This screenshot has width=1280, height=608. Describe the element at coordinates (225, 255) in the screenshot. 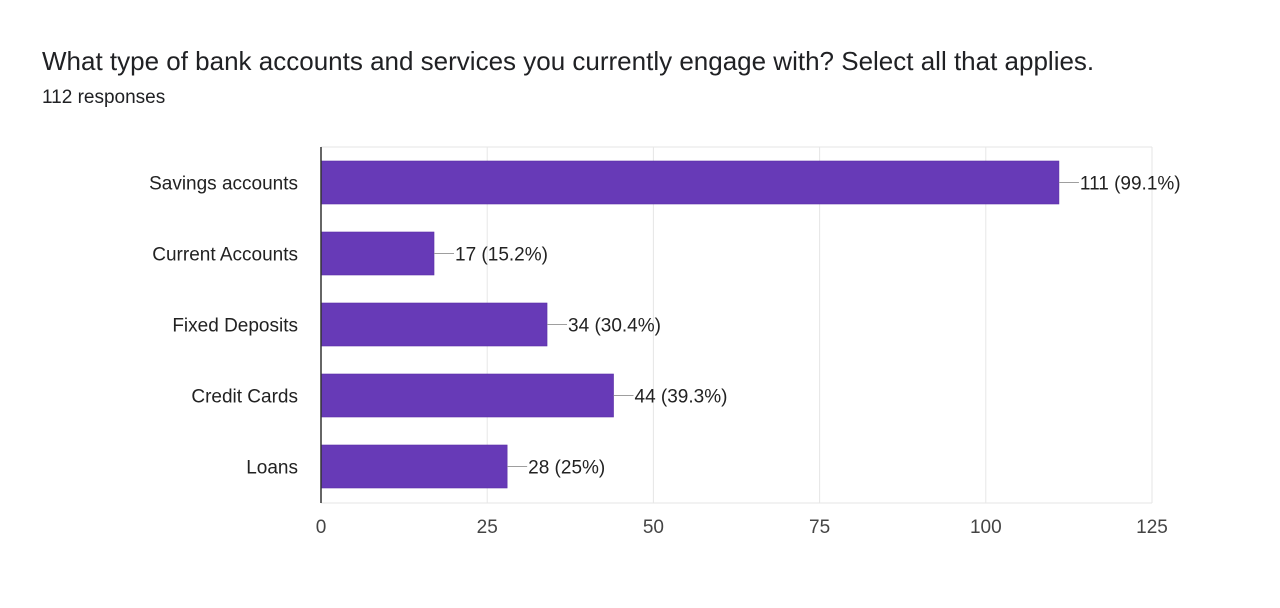

I see `category-label: Current Accounts` at that location.